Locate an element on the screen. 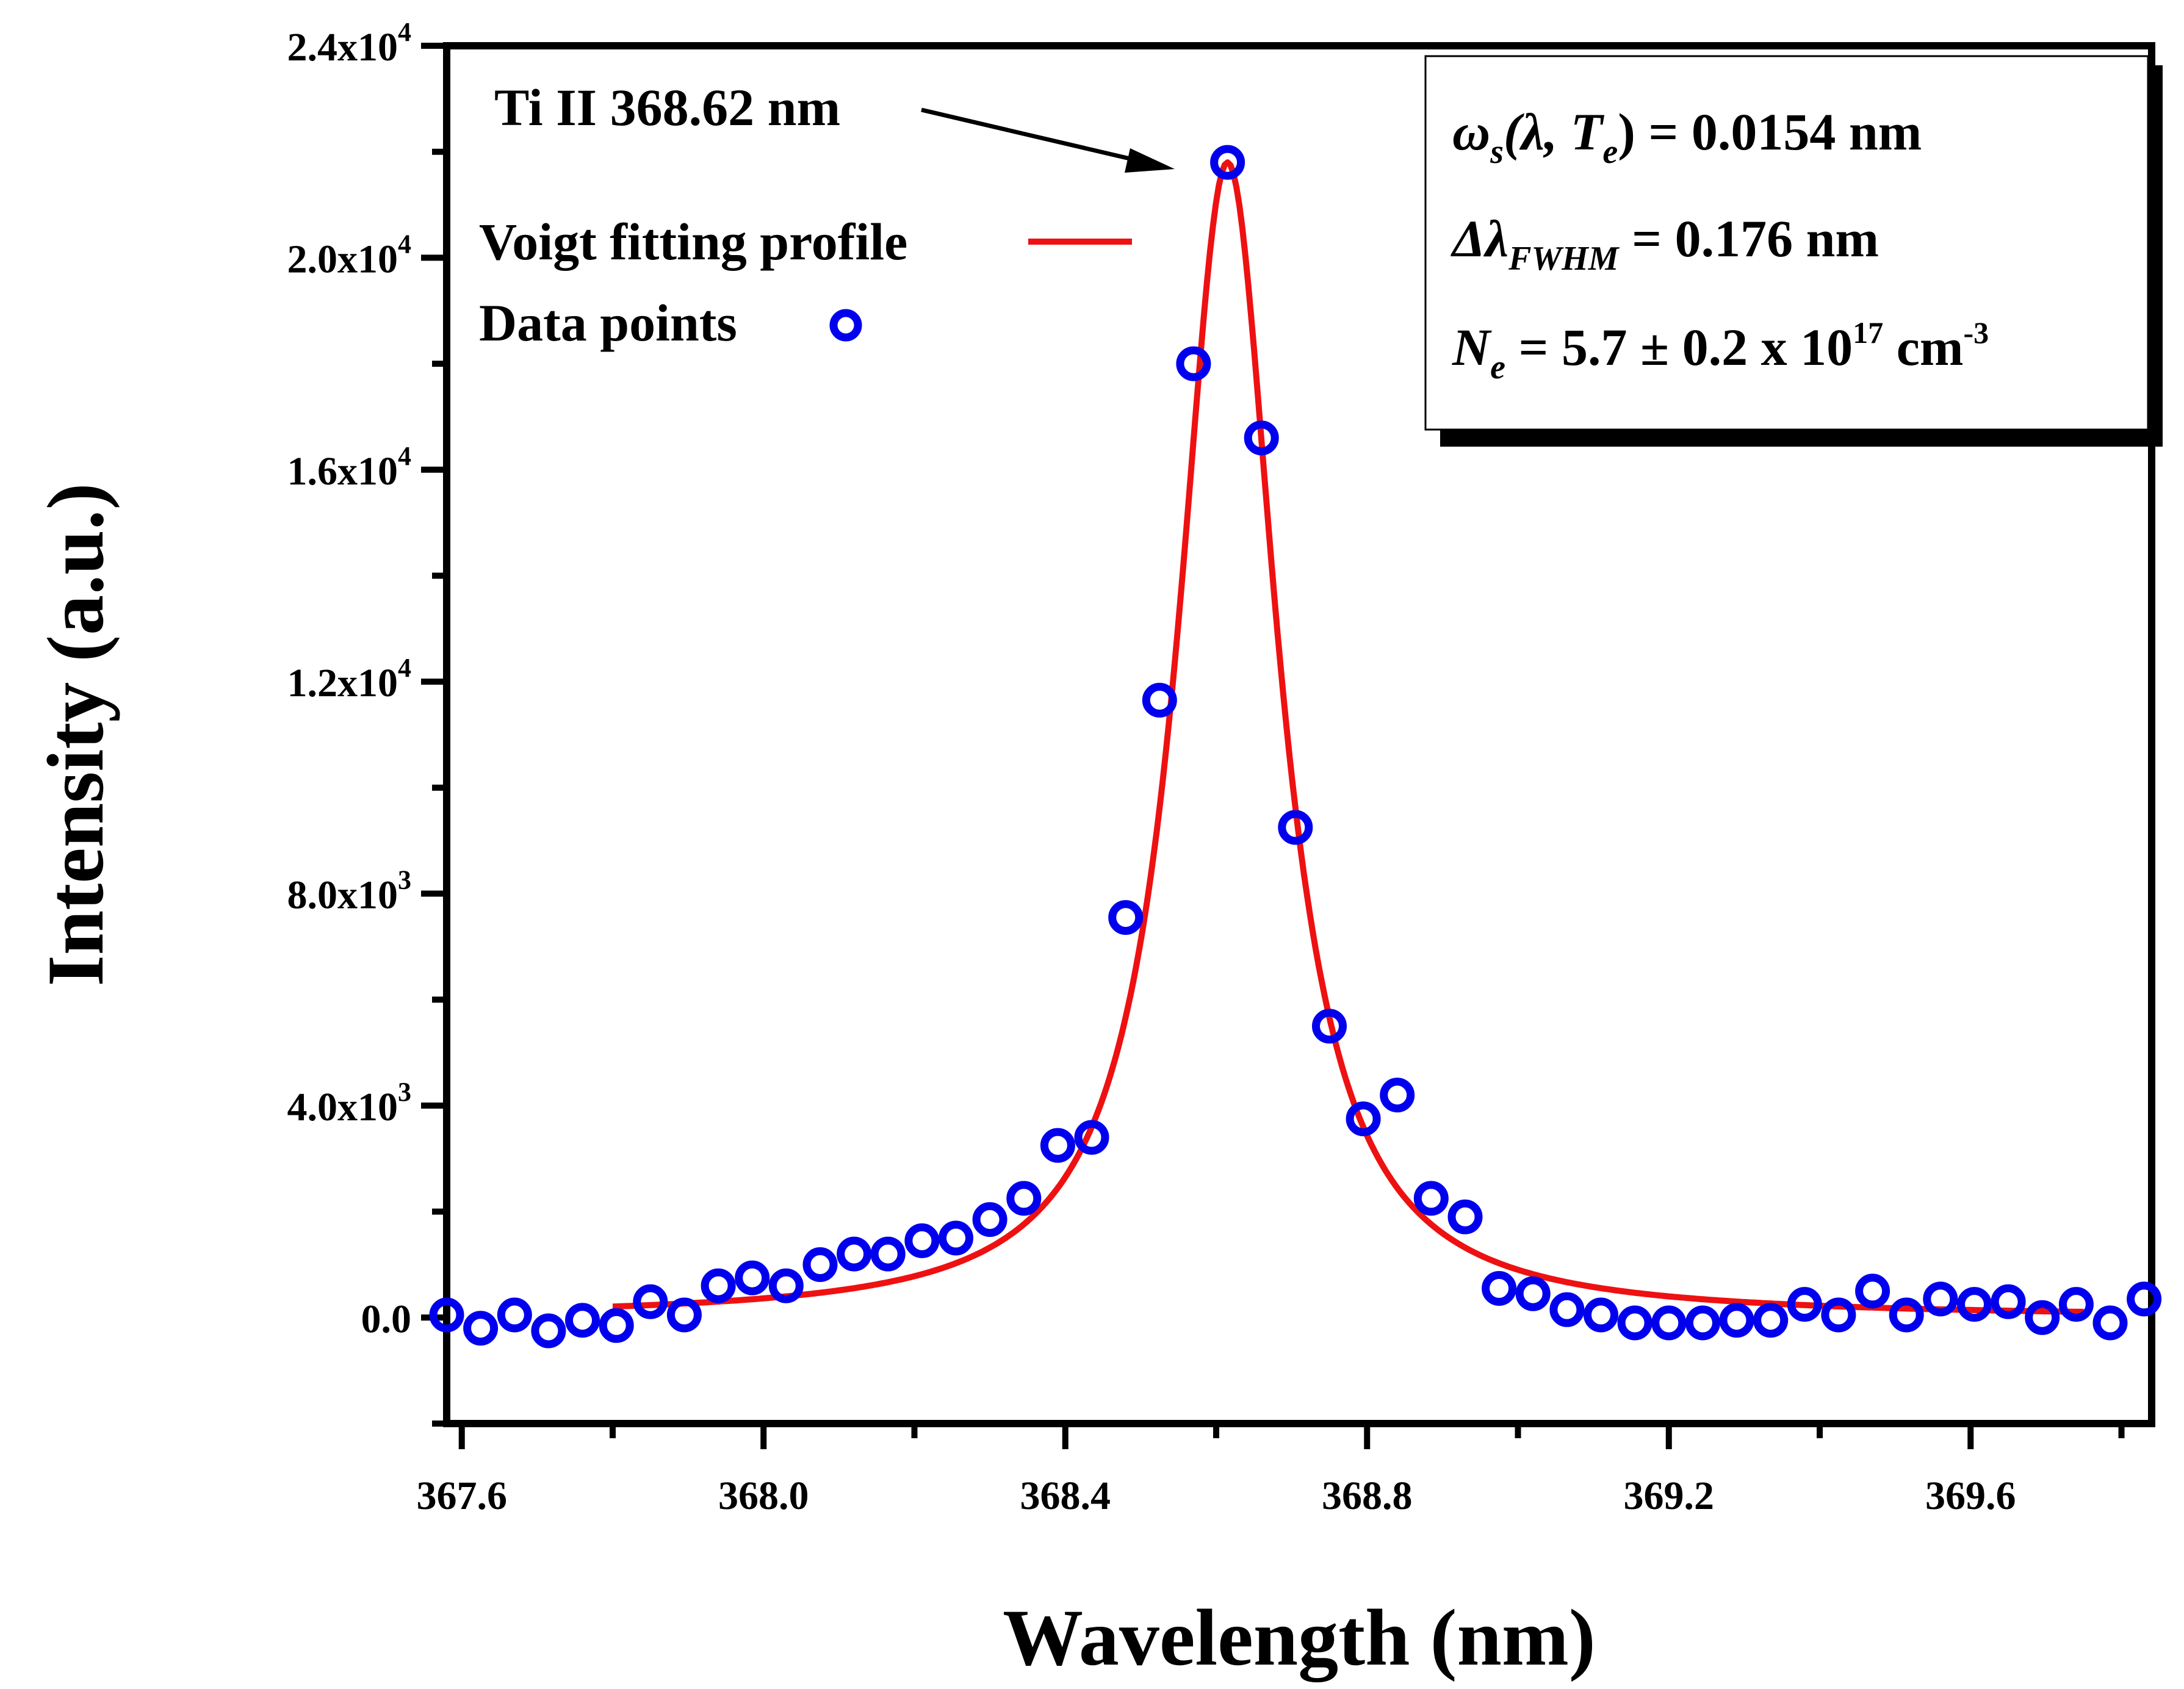  y-tick-label: 0.0 is located at coordinates (386, 1319).